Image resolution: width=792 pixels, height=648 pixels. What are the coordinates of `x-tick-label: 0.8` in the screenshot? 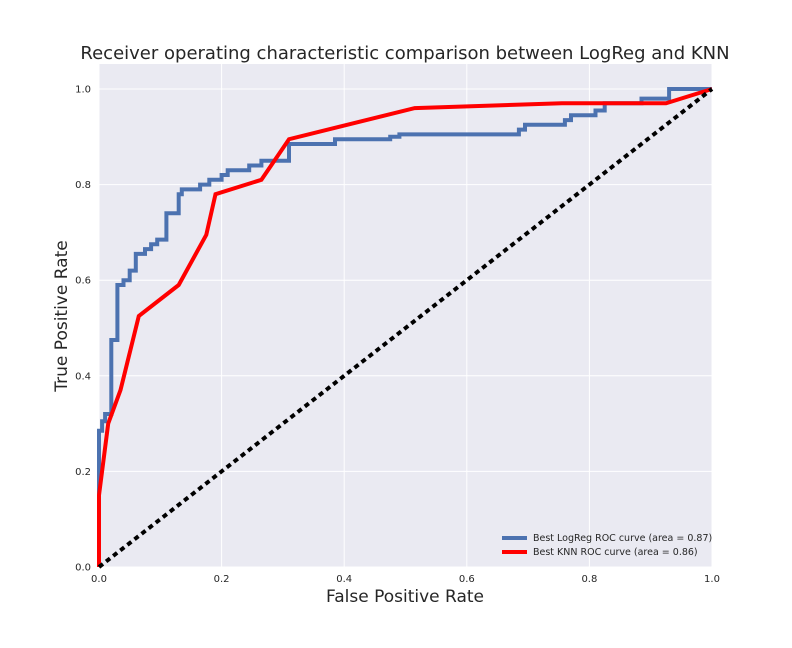 It's located at (589, 579).